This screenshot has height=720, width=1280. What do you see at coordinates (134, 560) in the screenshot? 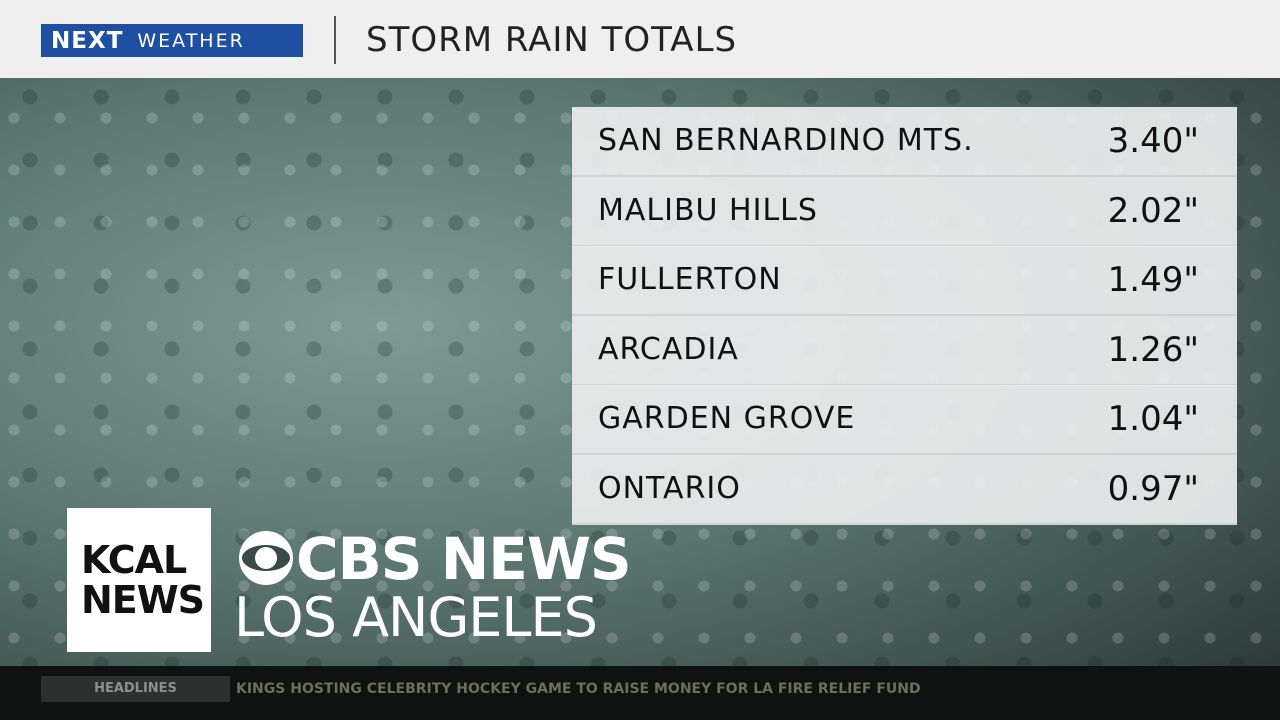
I see `kcal-text: KCAL` at bounding box center [134, 560].